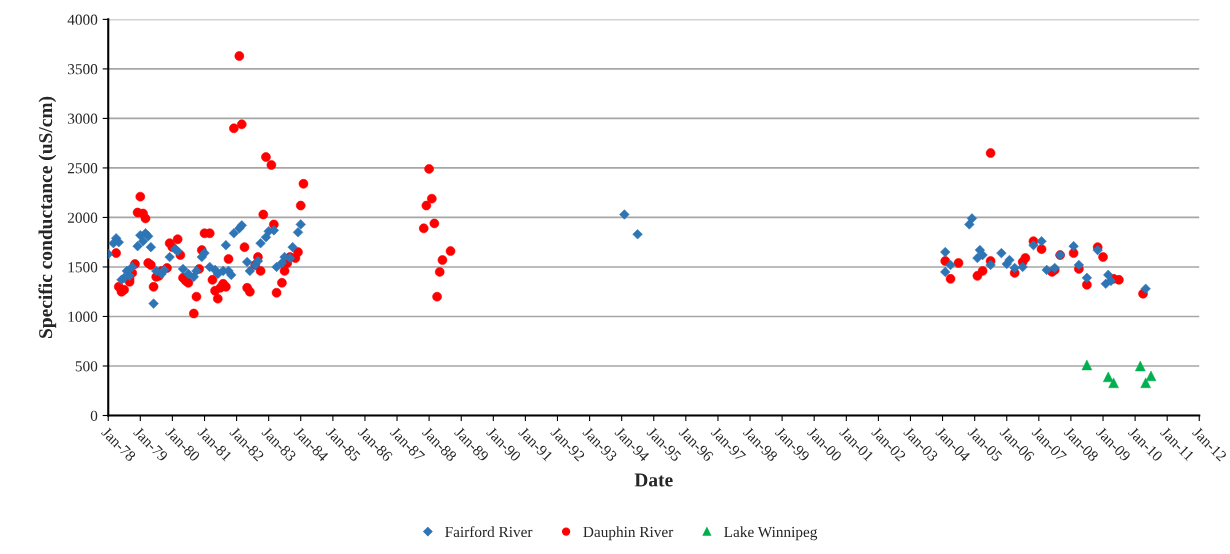  I want to click on y-tick-label: 2000, so click(82, 217).